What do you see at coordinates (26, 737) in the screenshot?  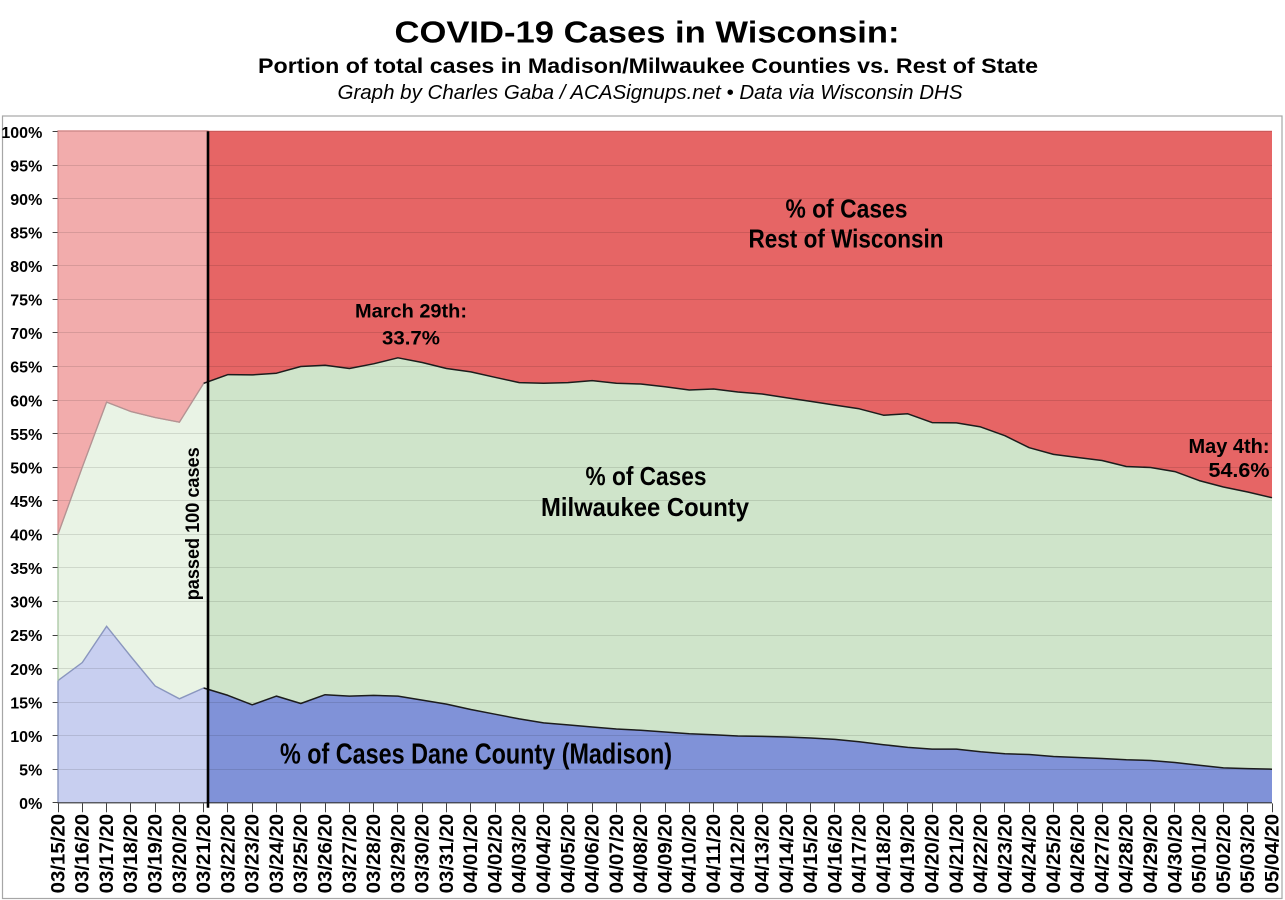 I see `svg-text: 10%` at bounding box center [26, 737].